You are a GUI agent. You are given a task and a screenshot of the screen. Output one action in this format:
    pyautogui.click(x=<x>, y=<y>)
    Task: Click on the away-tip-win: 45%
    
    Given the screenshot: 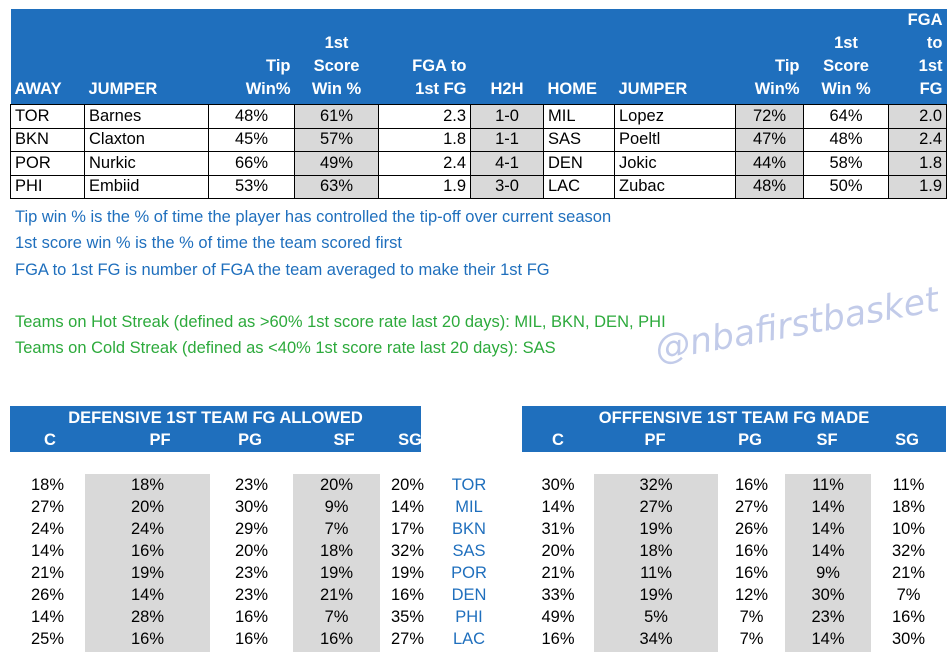 What is the action you would take?
    pyautogui.click(x=251, y=139)
    